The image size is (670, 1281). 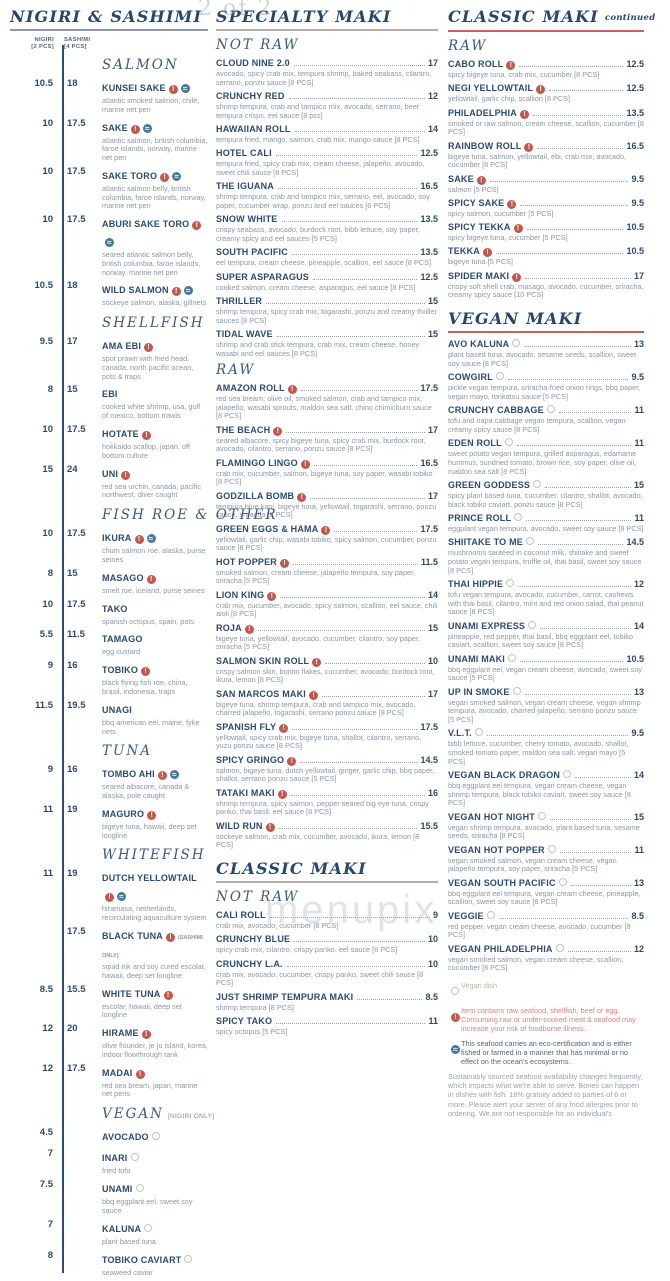 What do you see at coordinates (327, 301) in the screenshot?
I see `menu-item-line: THRILLER 15` at bounding box center [327, 301].